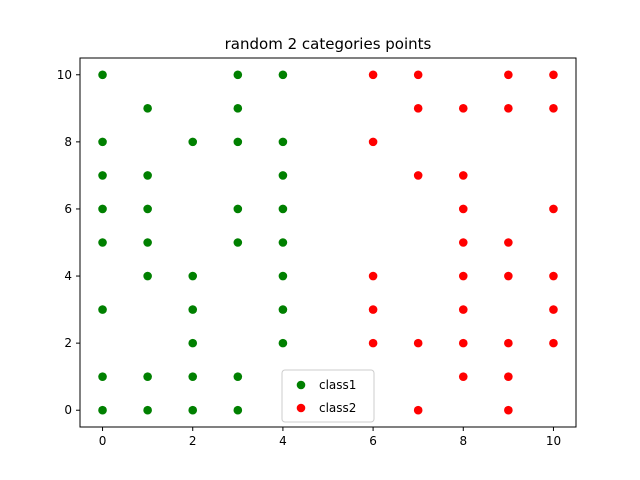 This screenshot has height=480, width=640. Describe the element at coordinates (337, 385) in the screenshot. I see `legend-label: class1` at that location.